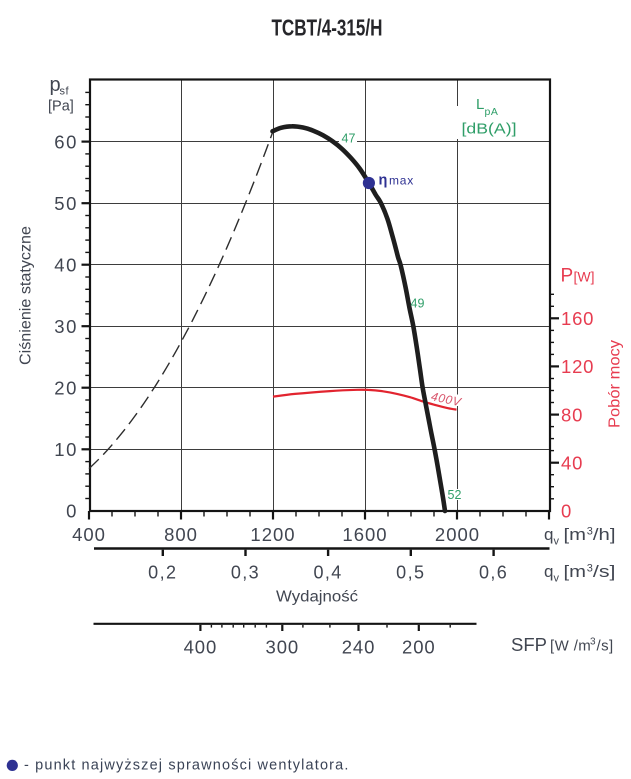 The width and height of the screenshot is (631, 779). What do you see at coordinates (401, 181) in the screenshot?
I see `svg-text: max` at bounding box center [401, 181].